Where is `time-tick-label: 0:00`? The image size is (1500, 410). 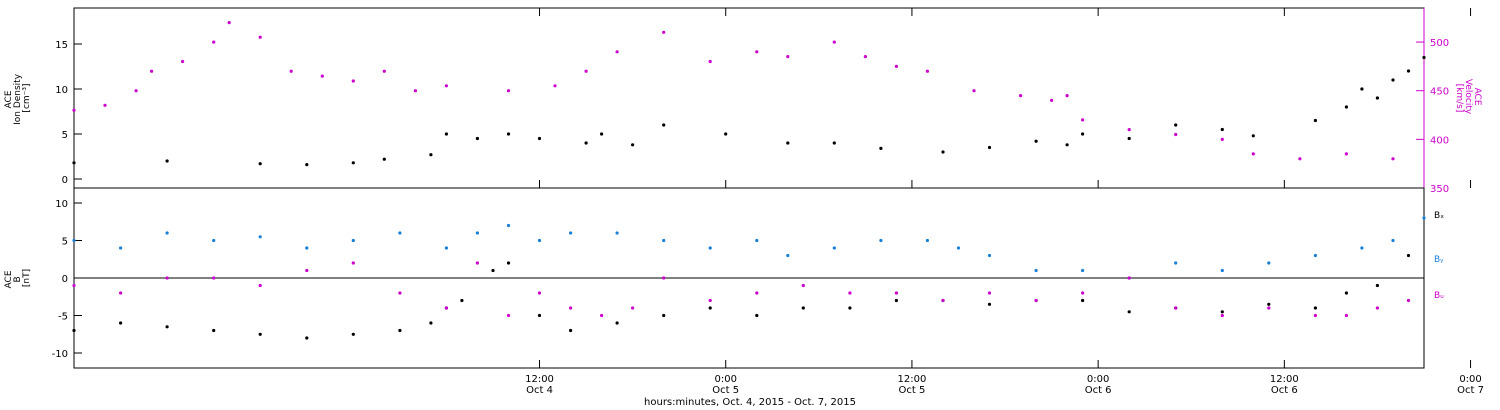
time-tick-label: 0:00 is located at coordinates (725, 379).